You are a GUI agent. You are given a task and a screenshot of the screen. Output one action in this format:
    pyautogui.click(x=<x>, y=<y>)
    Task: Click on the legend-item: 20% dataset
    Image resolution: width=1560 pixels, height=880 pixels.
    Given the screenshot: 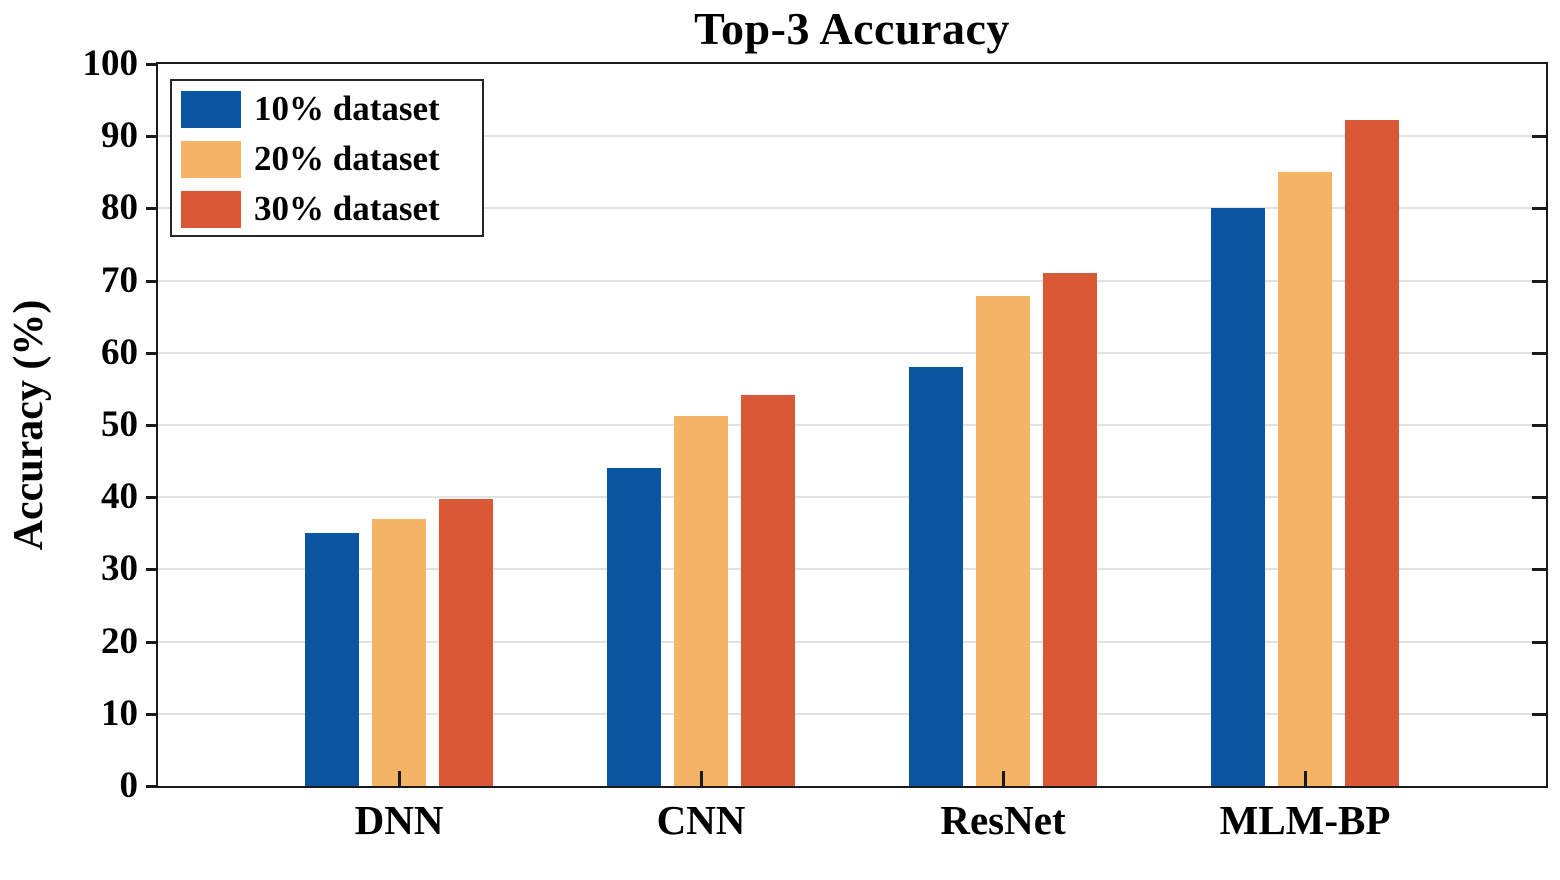 What is the action you would take?
    pyautogui.click(x=327, y=159)
    